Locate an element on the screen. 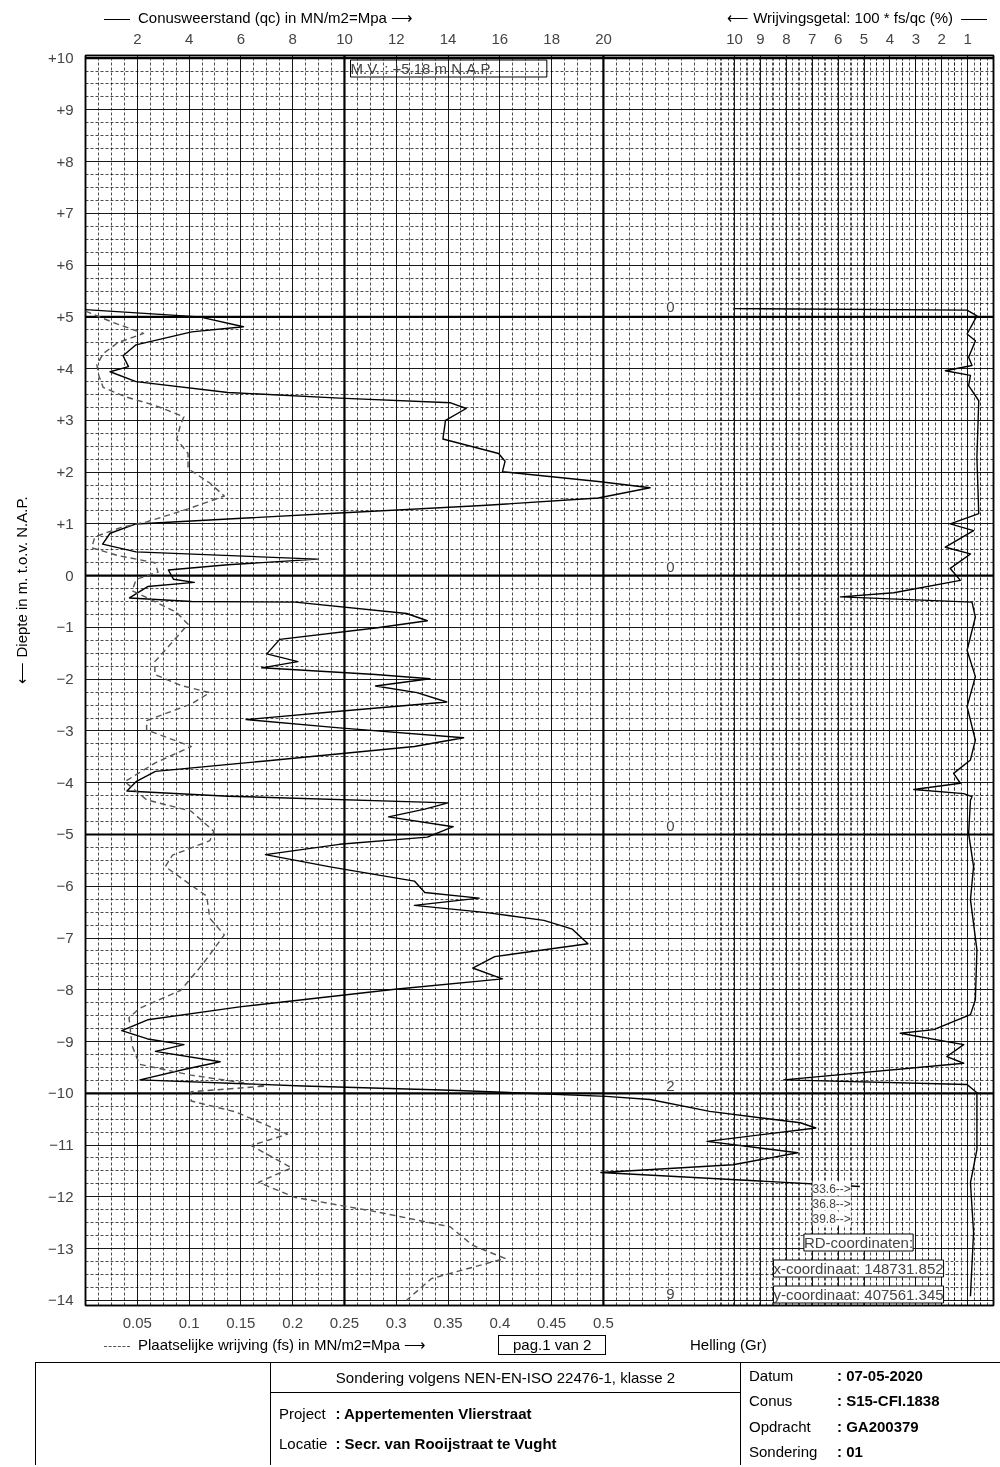 Image resolution: width=1000 pixels, height=1467 pixels. annotation: 2 is located at coordinates (670, 1085).